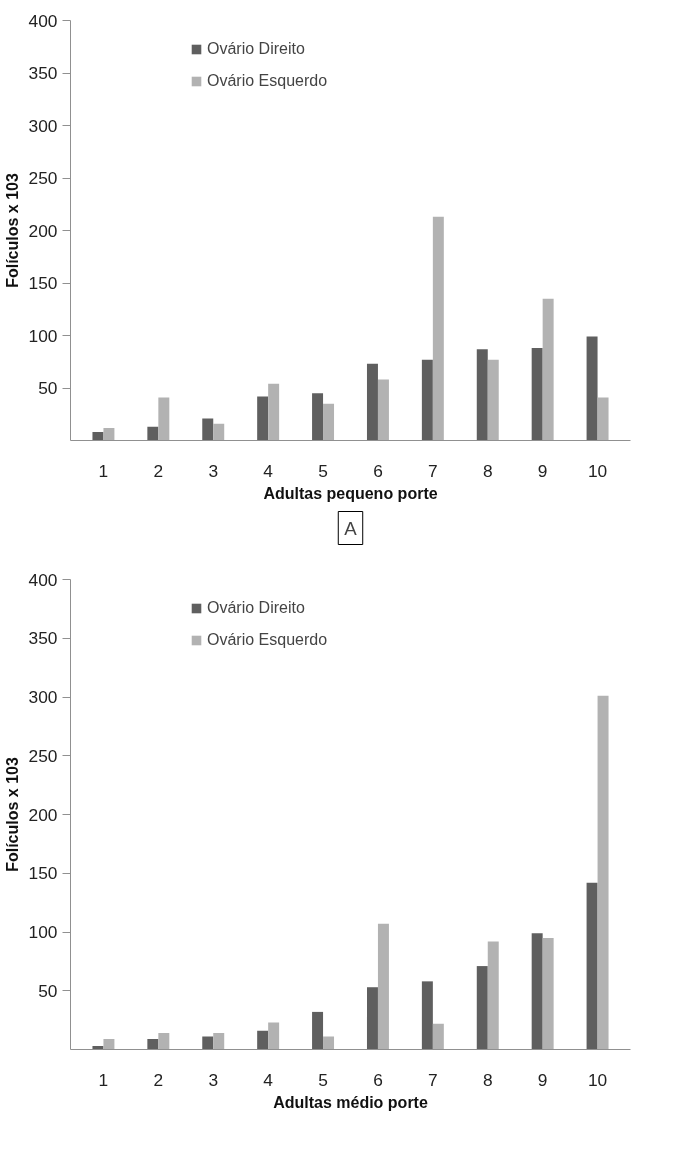 This screenshot has width=693, height=1165. Describe the element at coordinates (350, 1102) in the screenshot. I see `x-axis-title: Adultas médio porte` at that location.